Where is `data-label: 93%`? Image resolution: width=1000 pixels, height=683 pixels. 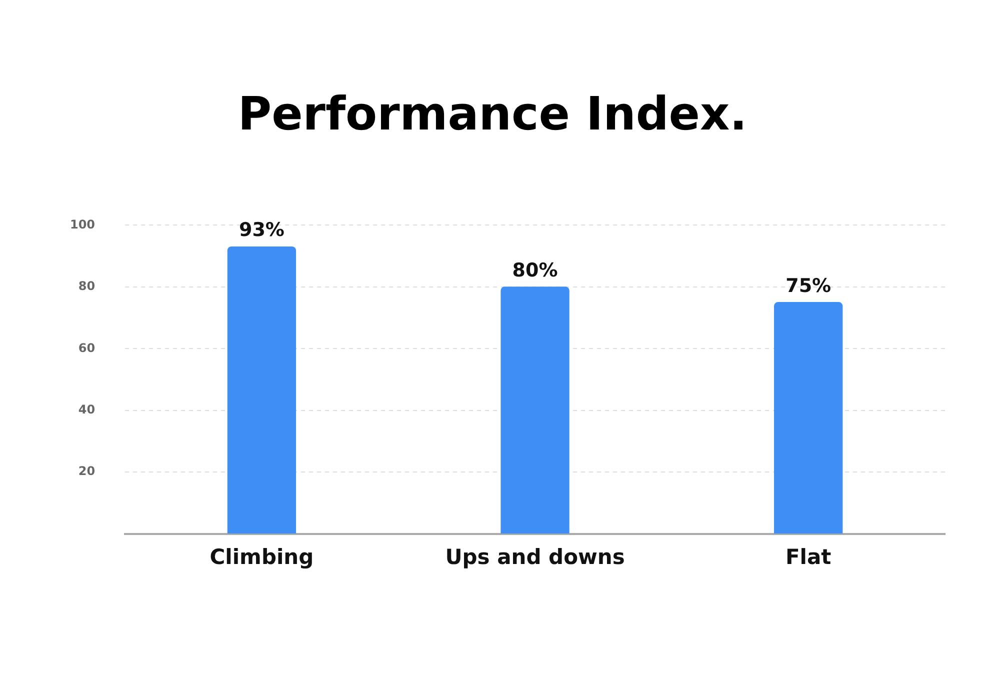 data-label: 93% is located at coordinates (261, 230).